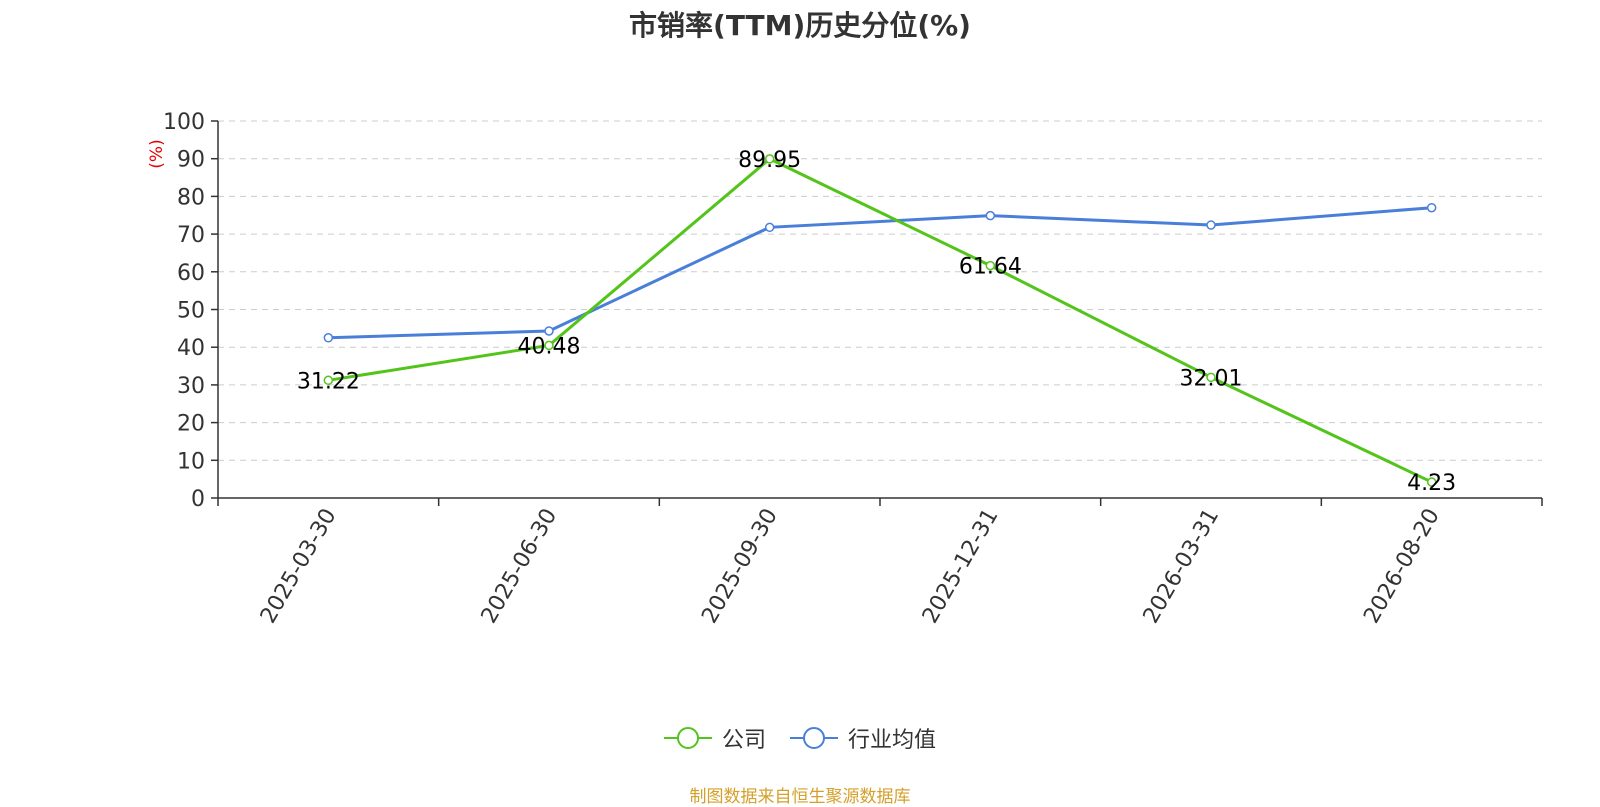 The image size is (1600, 807). I want to click on legend-item-industry: 行业均值, so click(863, 738).